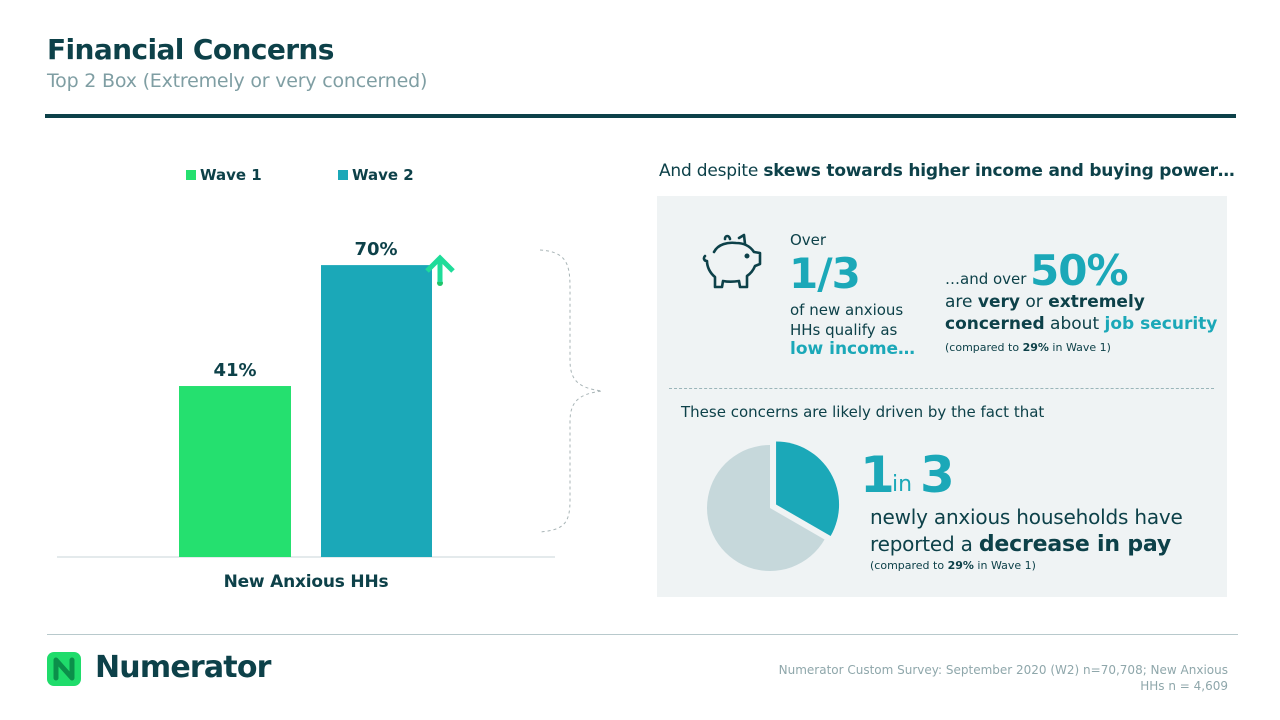 The width and height of the screenshot is (1280, 720). What do you see at coordinates (960, 565) in the screenshot?
I see `stat3-note-bold: 29%` at bounding box center [960, 565].